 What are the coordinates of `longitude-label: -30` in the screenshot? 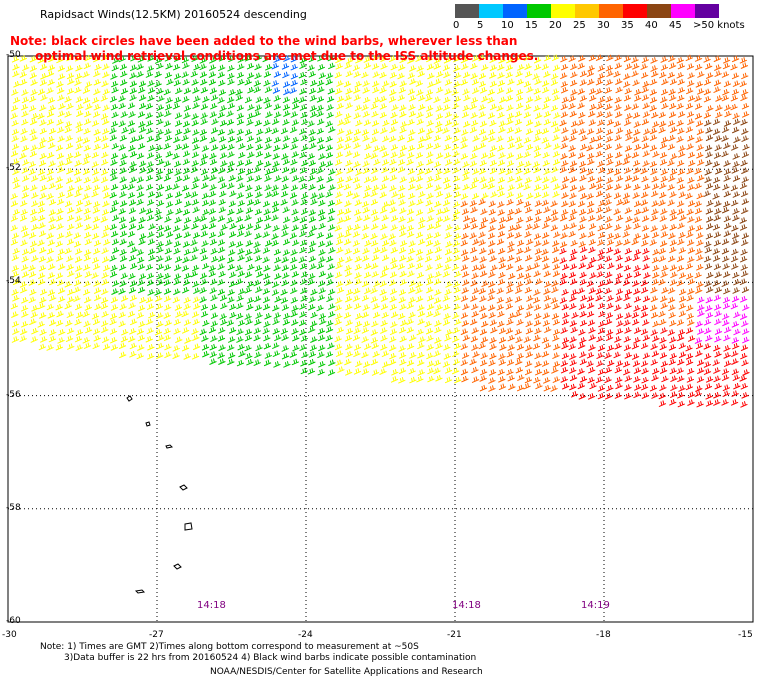 It's located at (9, 635).